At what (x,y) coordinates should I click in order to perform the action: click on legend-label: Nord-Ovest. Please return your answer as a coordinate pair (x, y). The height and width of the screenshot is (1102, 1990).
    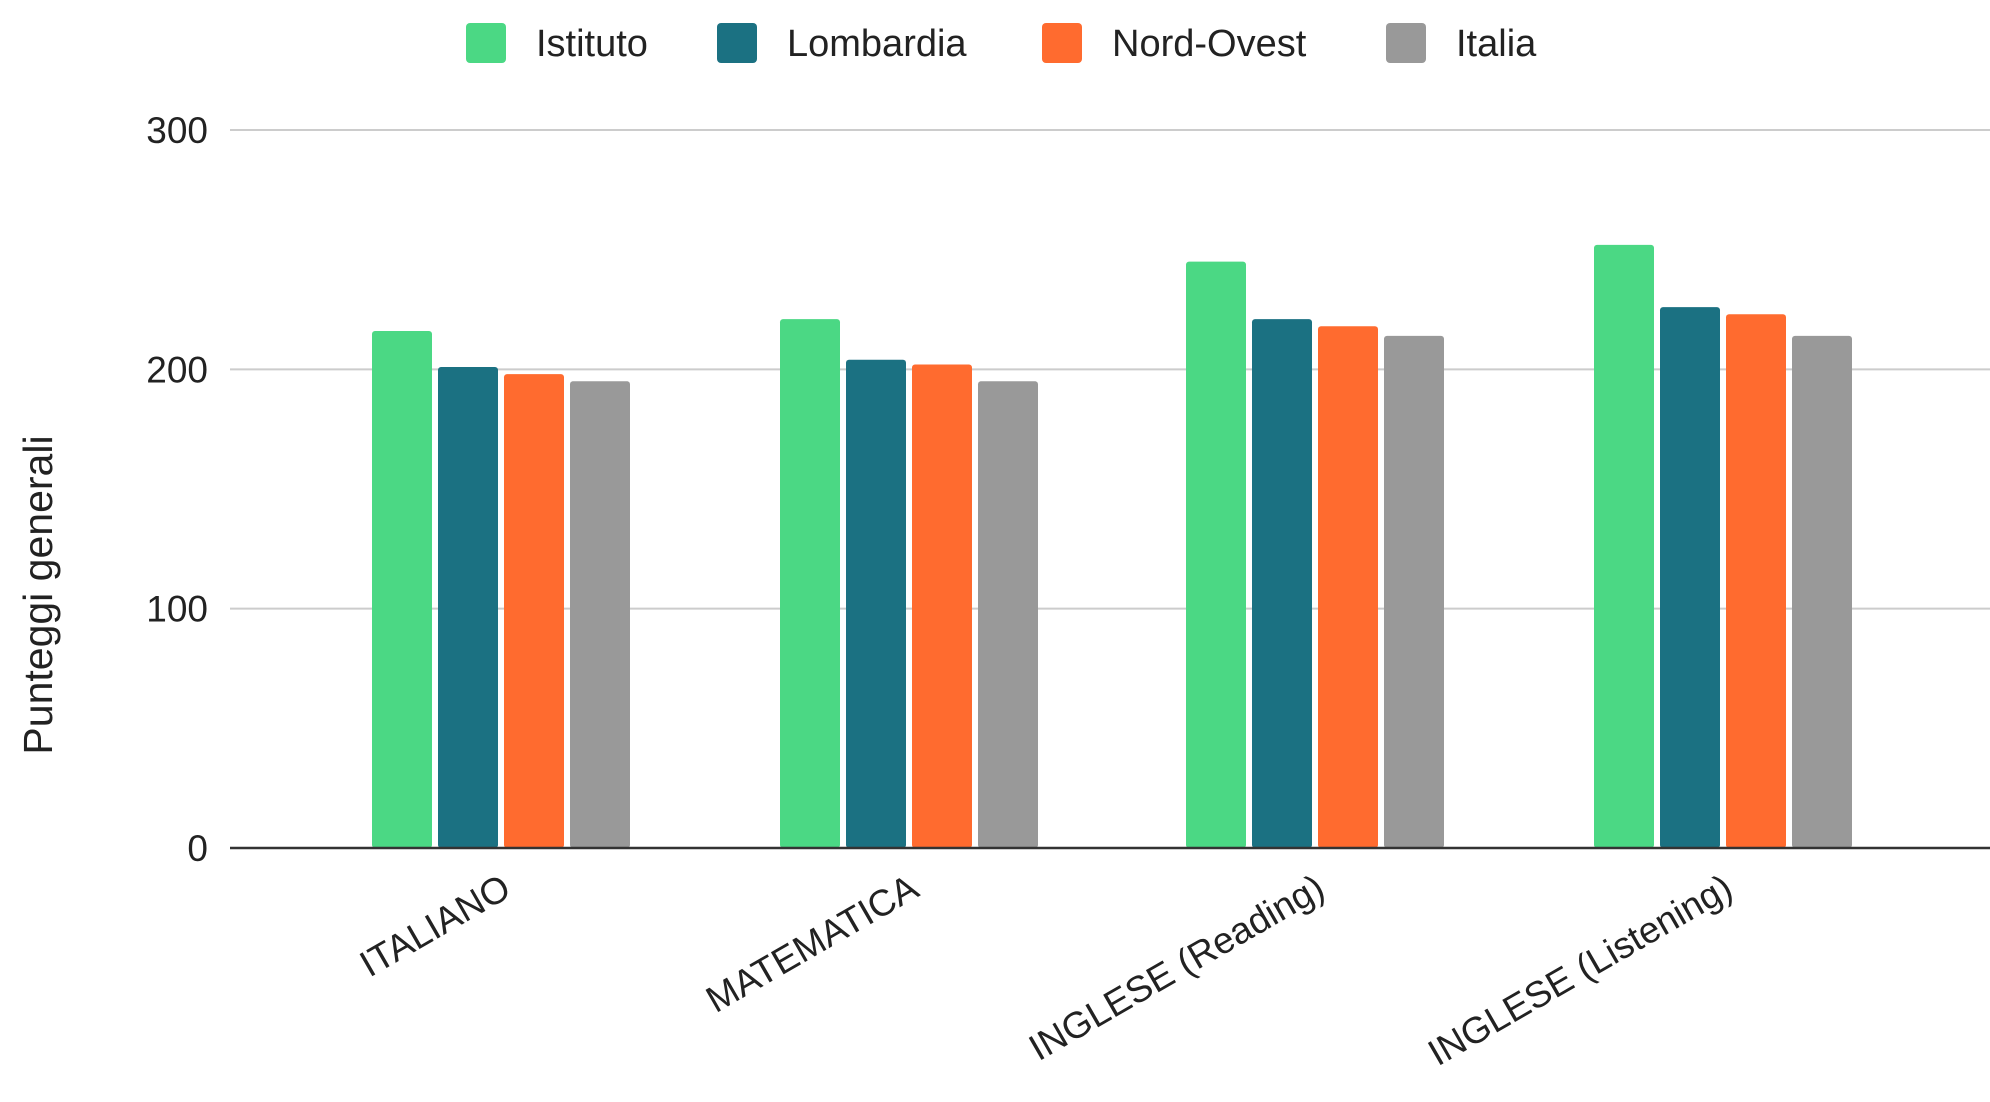
    Looking at the image, I should click on (1209, 44).